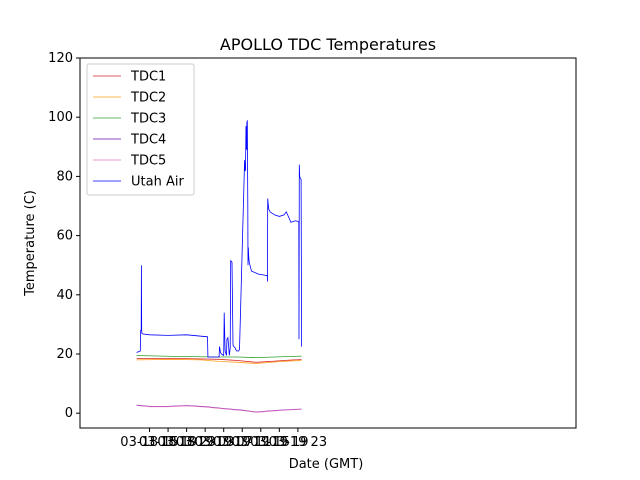 Image resolution: width=640 pixels, height=480 pixels. I want to click on x-tick-label: 03-19 07, so click(223, 442).